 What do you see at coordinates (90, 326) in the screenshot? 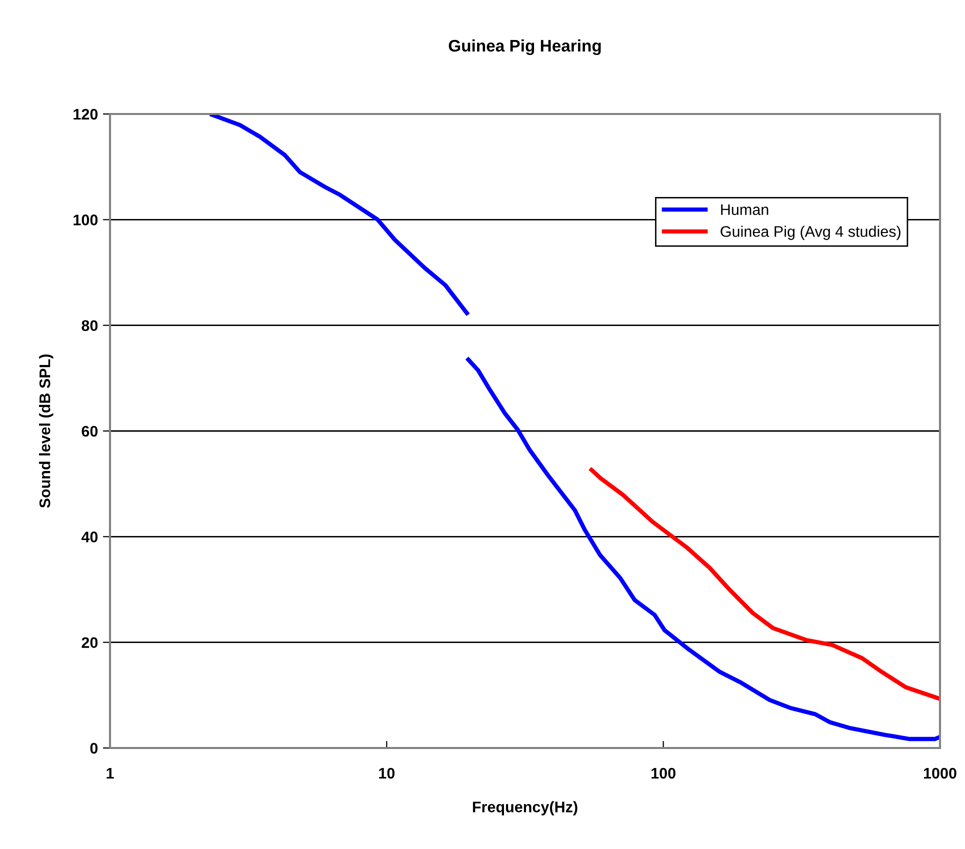
I see `y-tick-label: 80` at bounding box center [90, 326].